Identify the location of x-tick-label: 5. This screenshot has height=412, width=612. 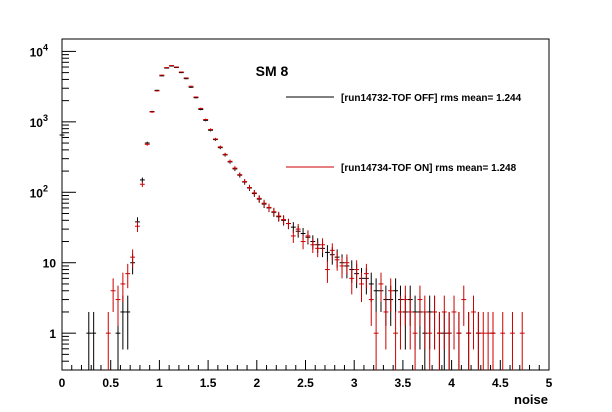
(549, 383).